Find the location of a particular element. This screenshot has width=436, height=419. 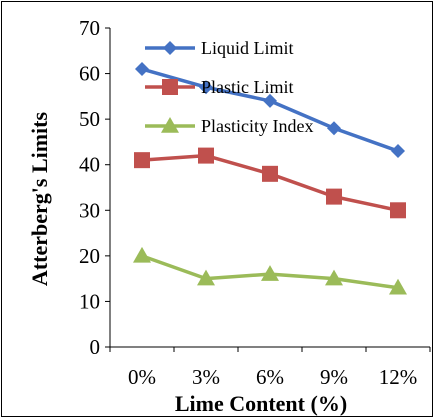

legend-marker-plasticity-index is located at coordinates (170, 125).